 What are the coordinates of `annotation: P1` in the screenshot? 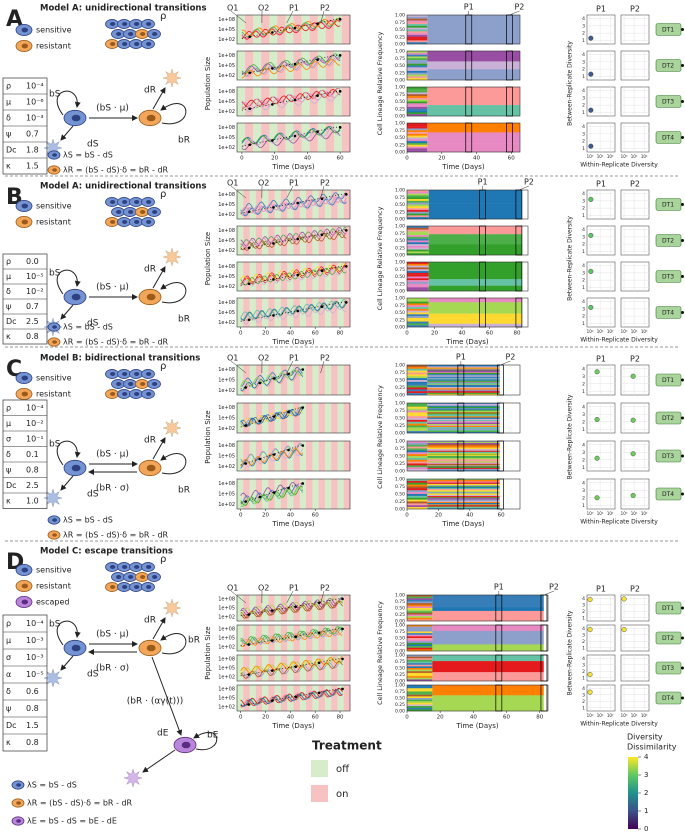 It's located at (461, 357).